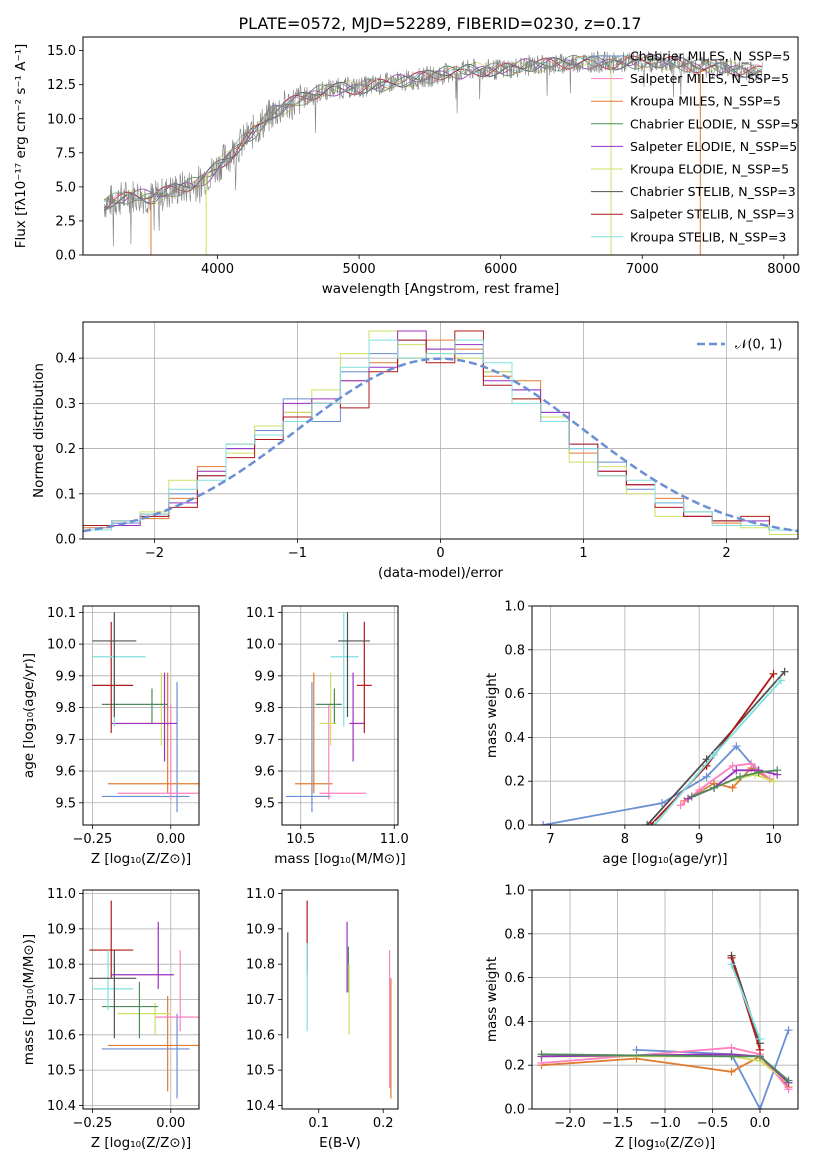  I want to click on legend-label: Kroupa ELODIE, N_SSP=5, so click(709, 169).